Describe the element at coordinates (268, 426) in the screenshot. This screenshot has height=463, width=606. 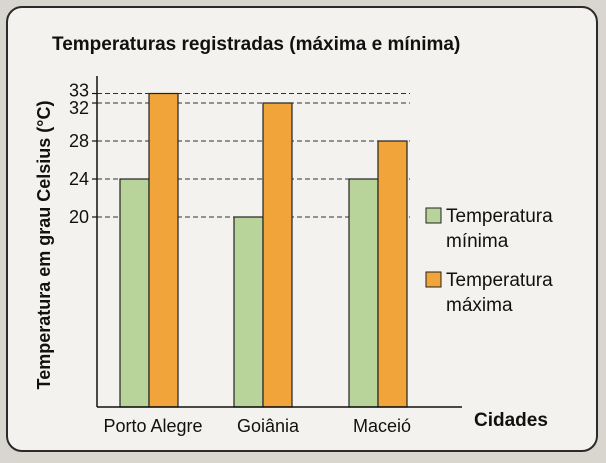
I see `x-tick-goiânia: Goiânia` at that location.